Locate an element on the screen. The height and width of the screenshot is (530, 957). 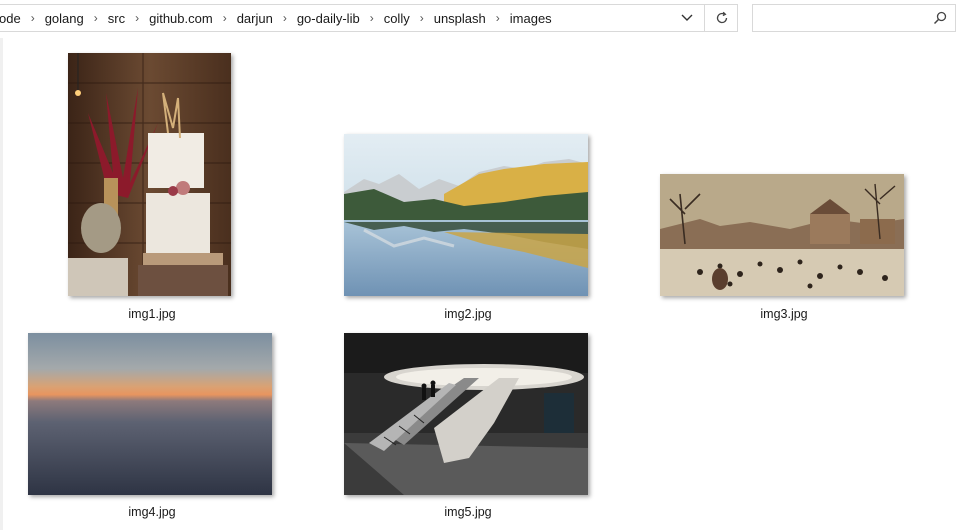
file-name: img2.jpg is located at coordinates (468, 314).